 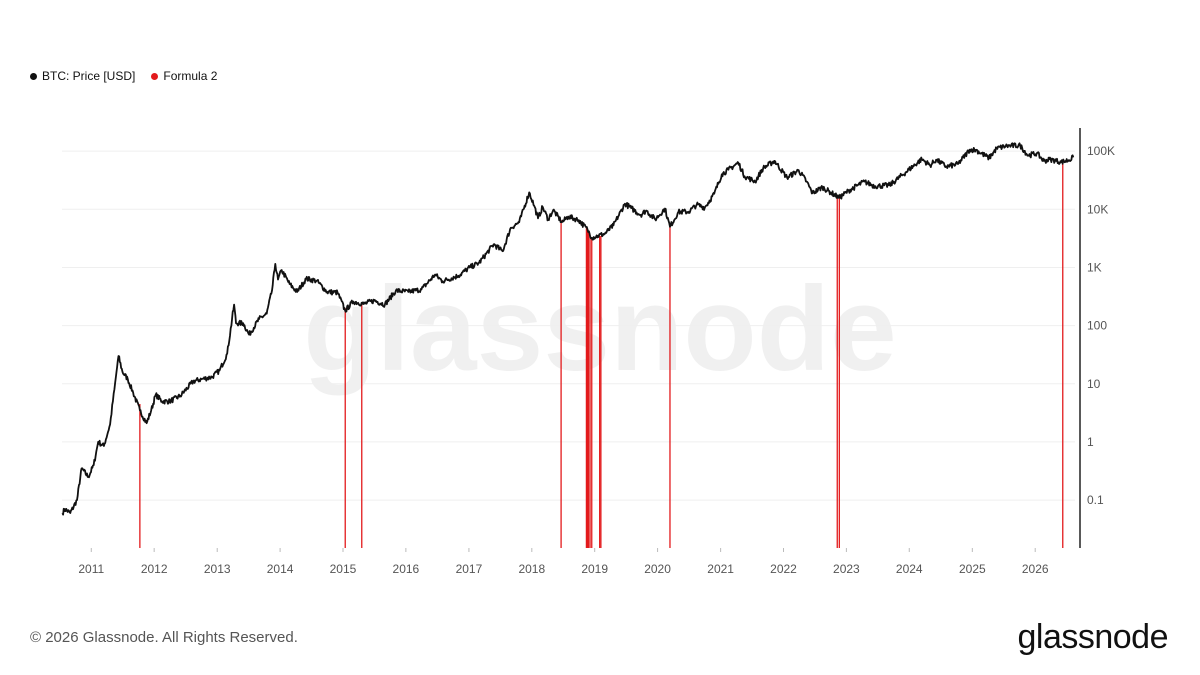 I want to click on x-tick-label: 2013, so click(x=217, y=569).